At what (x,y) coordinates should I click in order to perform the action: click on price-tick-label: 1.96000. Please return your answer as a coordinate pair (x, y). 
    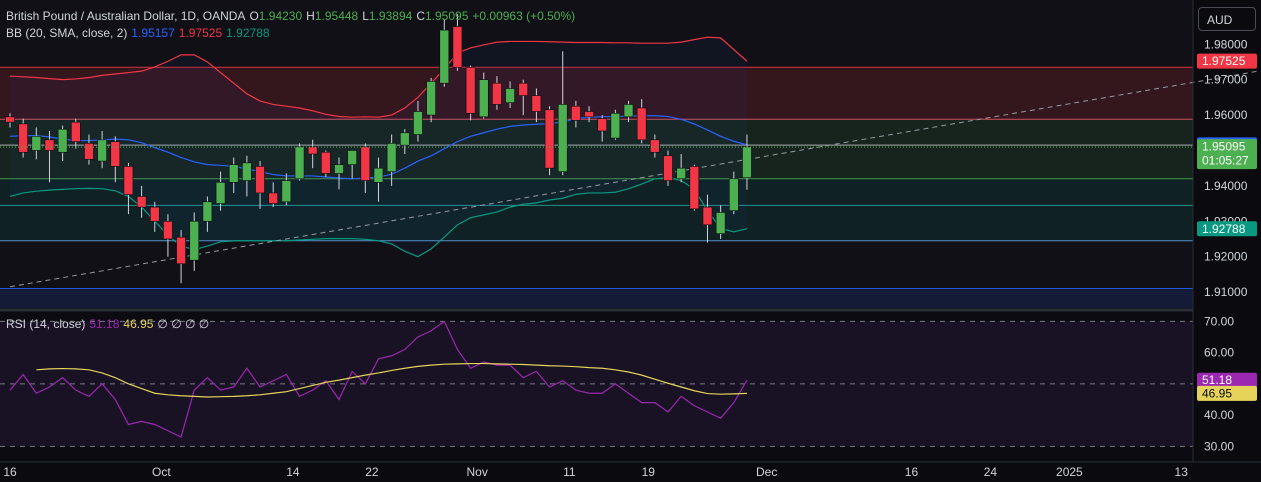
    Looking at the image, I should click on (1226, 115).